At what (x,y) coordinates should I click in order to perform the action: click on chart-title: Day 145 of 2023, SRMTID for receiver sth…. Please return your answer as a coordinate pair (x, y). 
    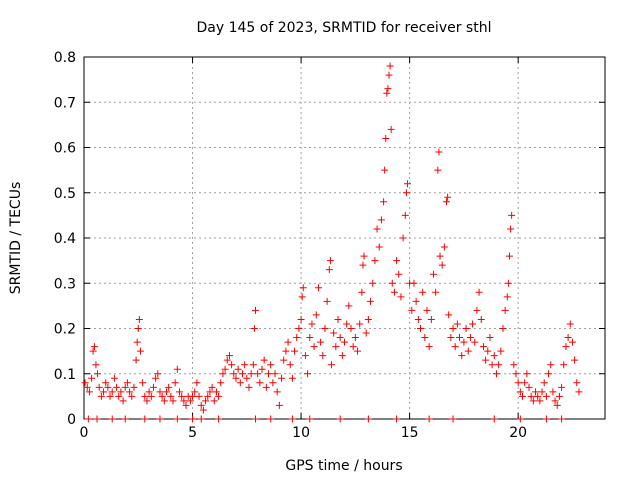
    Looking at the image, I should click on (344, 28).